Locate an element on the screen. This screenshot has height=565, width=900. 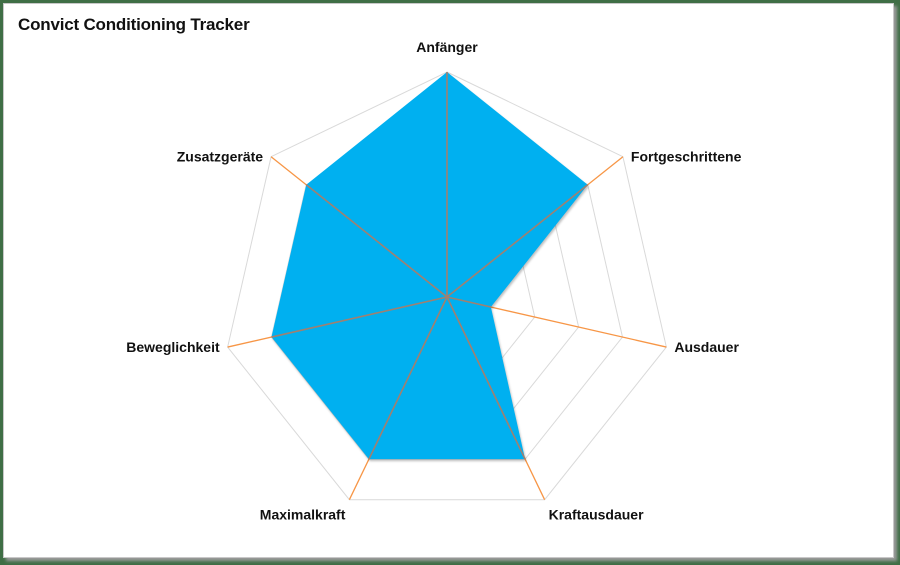
category-label: Ausdauer is located at coordinates (706, 347).